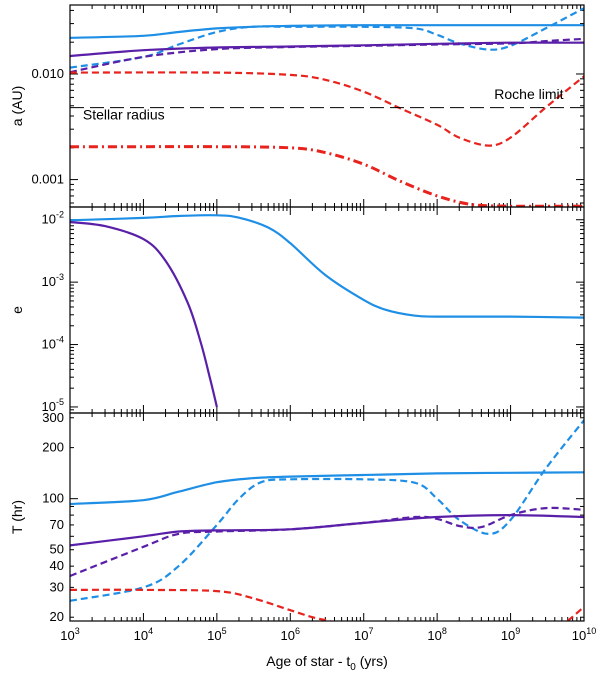  Describe the element at coordinates (69, 634) in the screenshot. I see `x-tick-label: 10³` at that location.